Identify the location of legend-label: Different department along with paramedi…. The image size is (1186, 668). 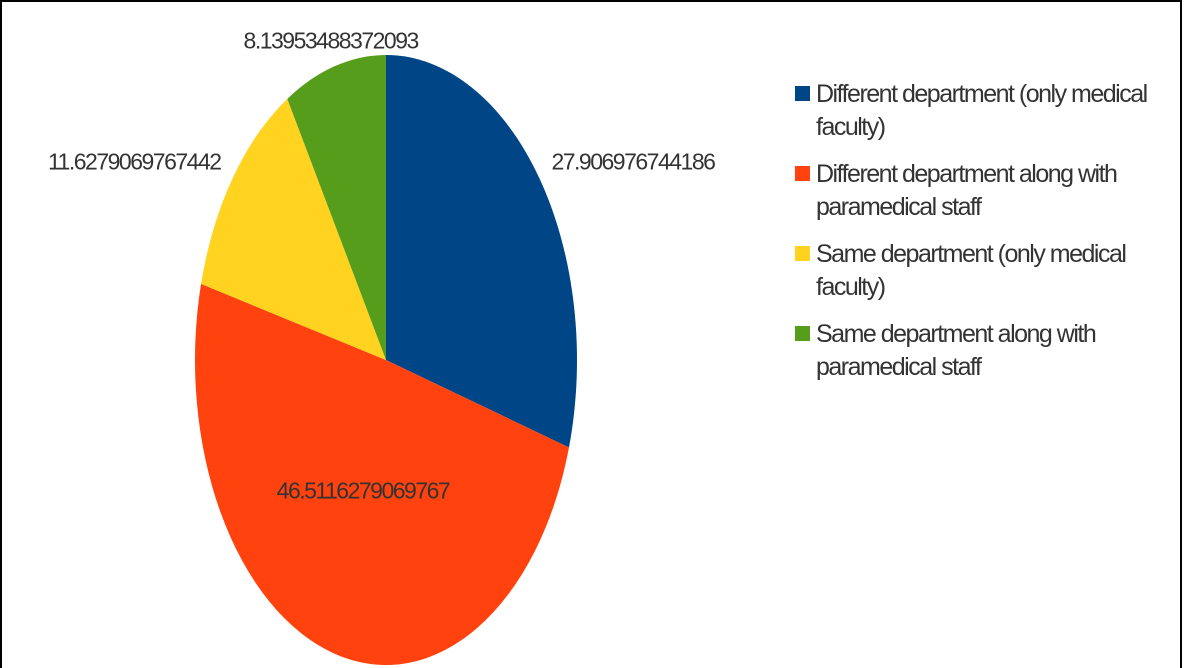
(967, 190).